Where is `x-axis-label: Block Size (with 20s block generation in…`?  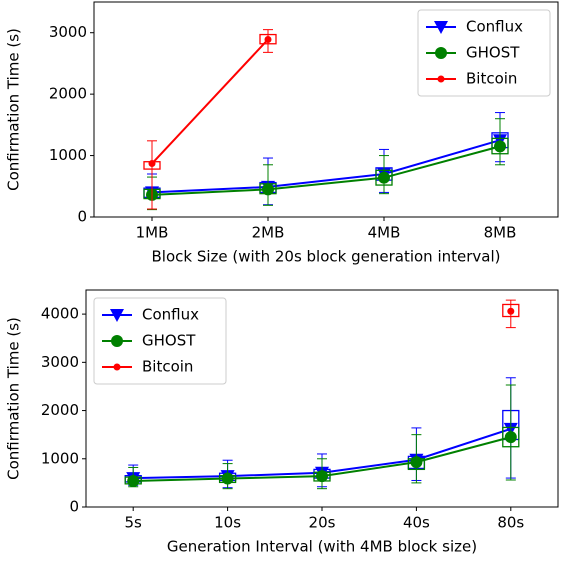 x-axis-label: Block Size (with 20s block generation in… is located at coordinates (326, 257).